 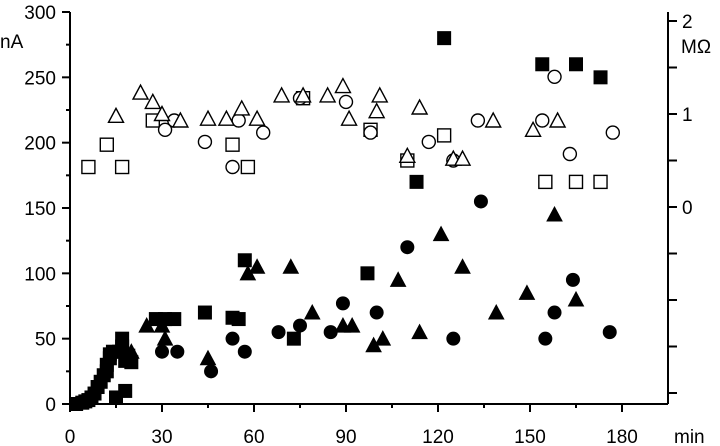 I want to click on y2-axis-label: MΩ, so click(x=696, y=47).